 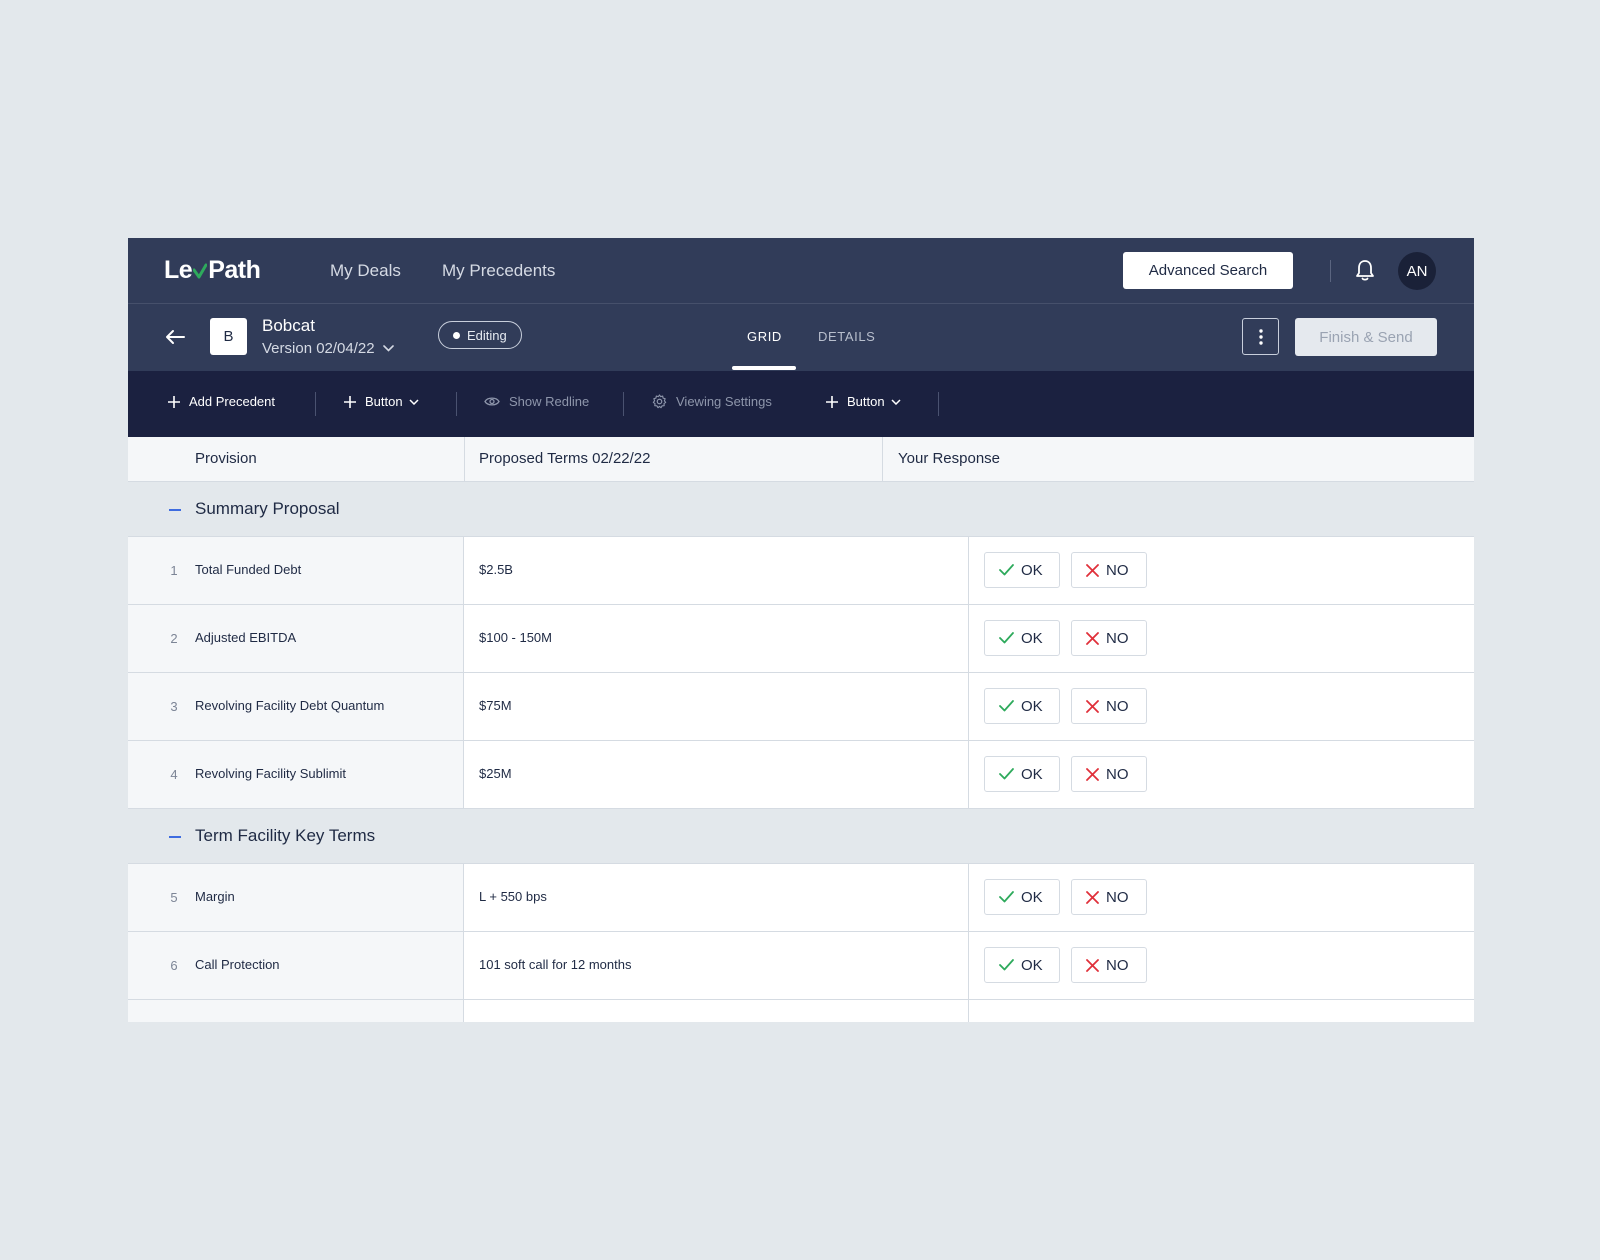 I want to click on proposed-term-cell: $75M, so click(x=716, y=706).